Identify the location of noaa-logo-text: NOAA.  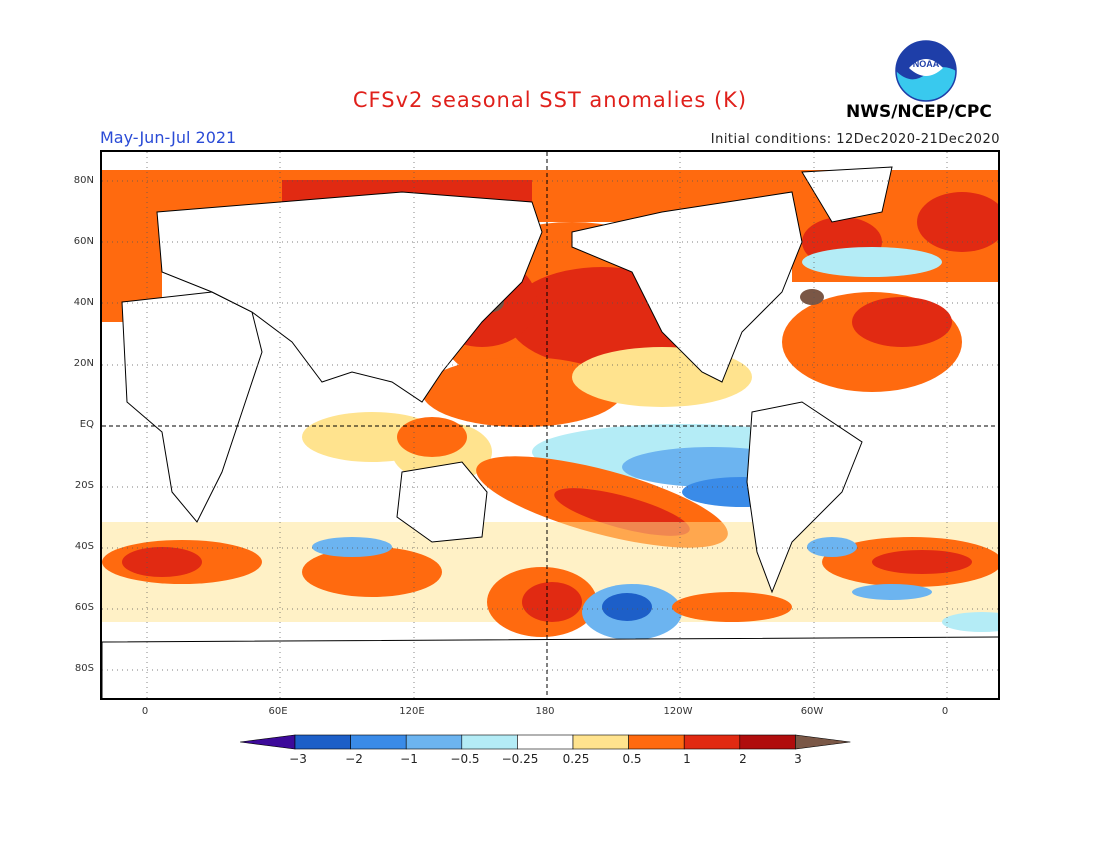
(926, 64).